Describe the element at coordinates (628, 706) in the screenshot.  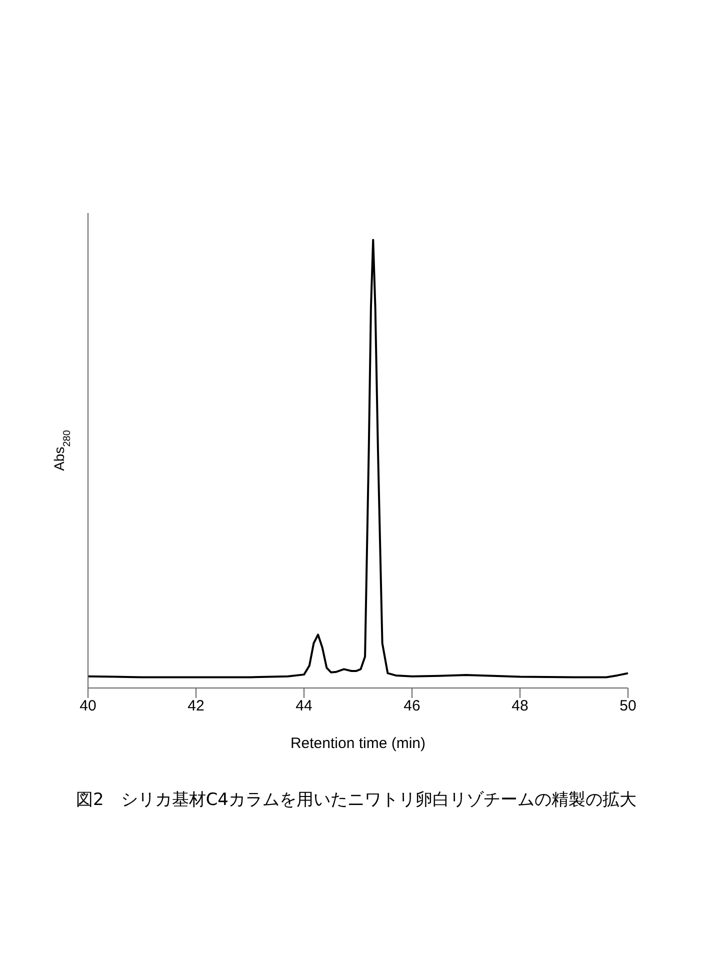
I see `x-tick-label: 50` at that location.